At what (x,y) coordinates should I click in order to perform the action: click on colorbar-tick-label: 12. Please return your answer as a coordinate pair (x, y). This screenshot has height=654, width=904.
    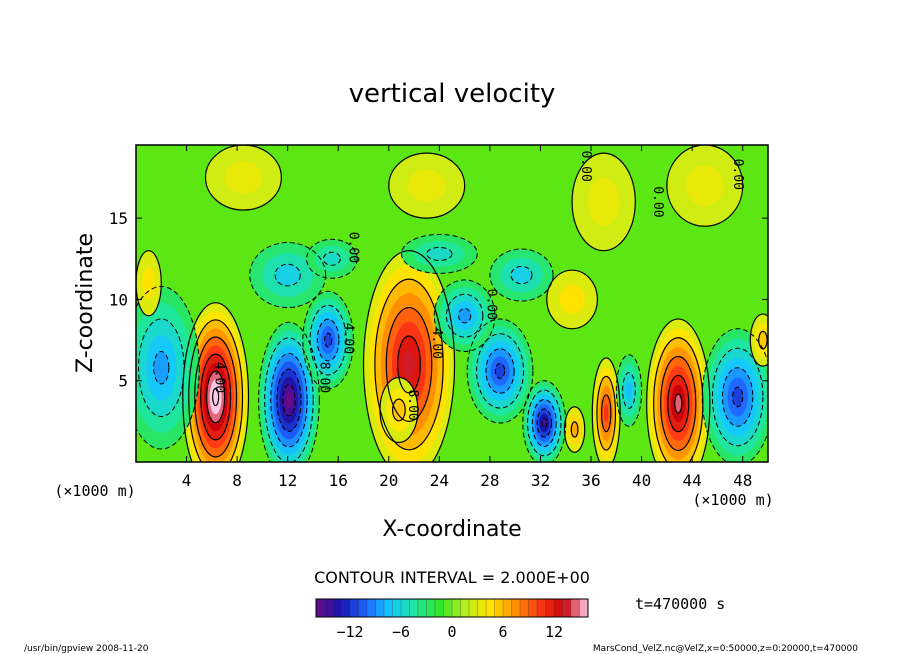
    Looking at the image, I should click on (554, 632).